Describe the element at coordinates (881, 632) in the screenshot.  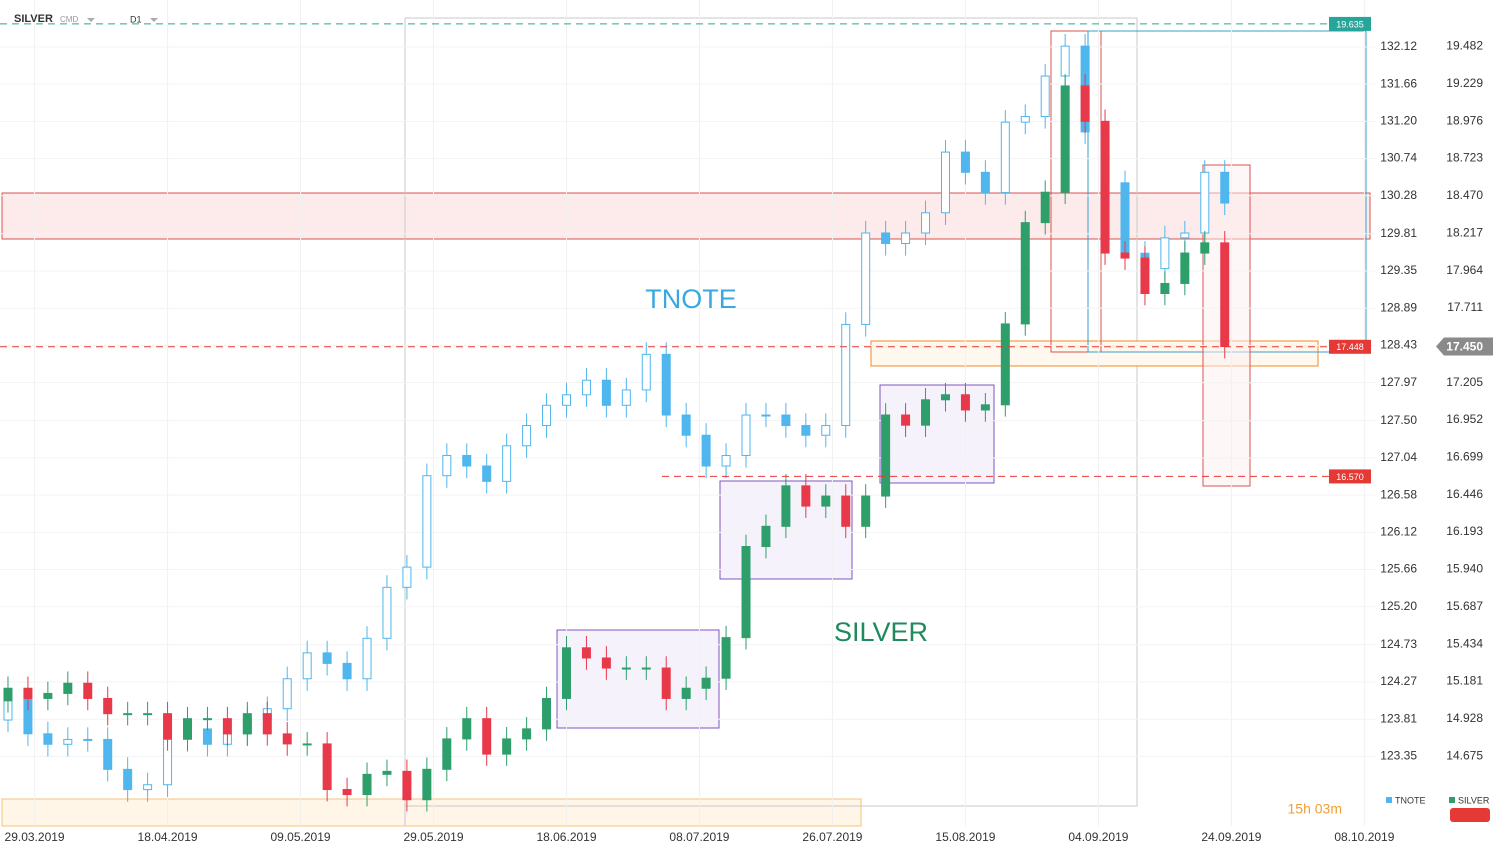
I see `annotation: SILVER` at that location.